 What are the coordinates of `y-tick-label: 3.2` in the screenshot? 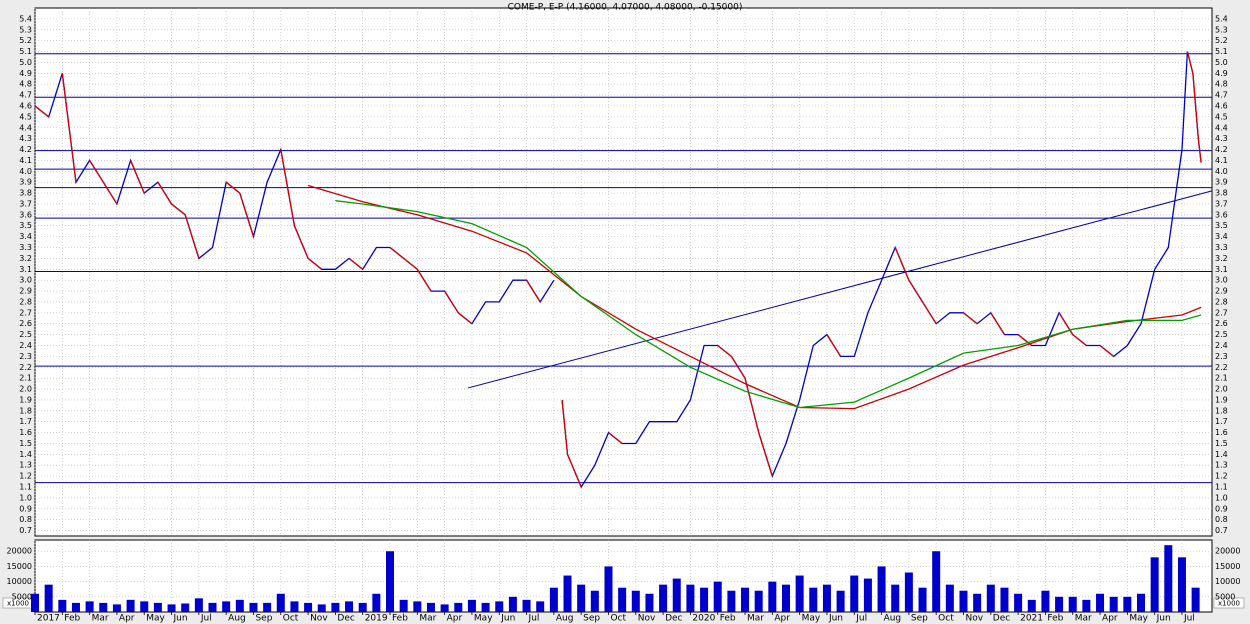 It's located at (25, 258).